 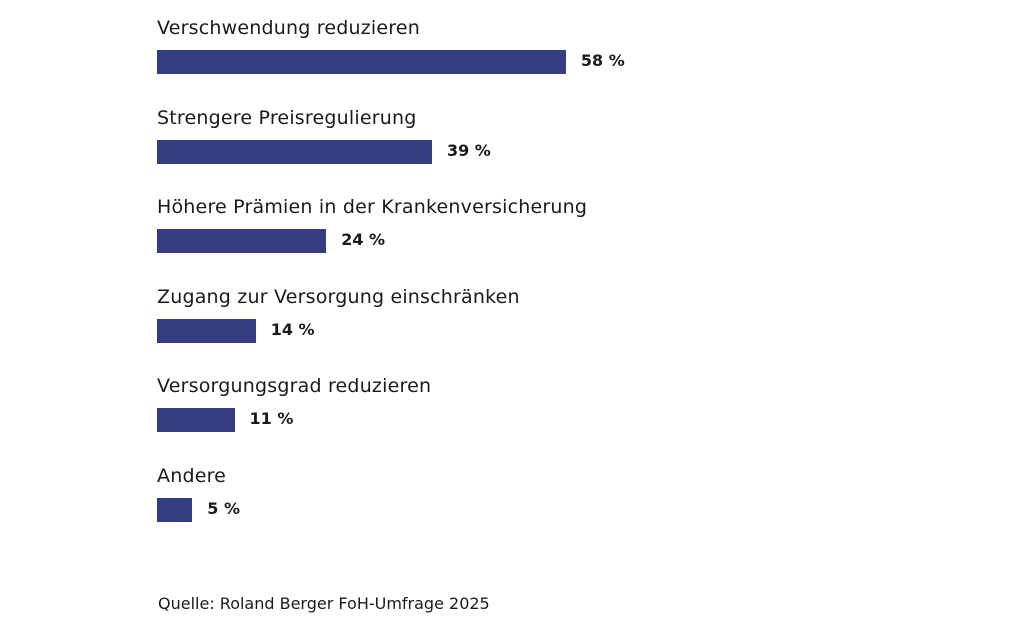 I want to click on category-label: Zugang zur Versorgung einschränken, so click(x=338, y=296).